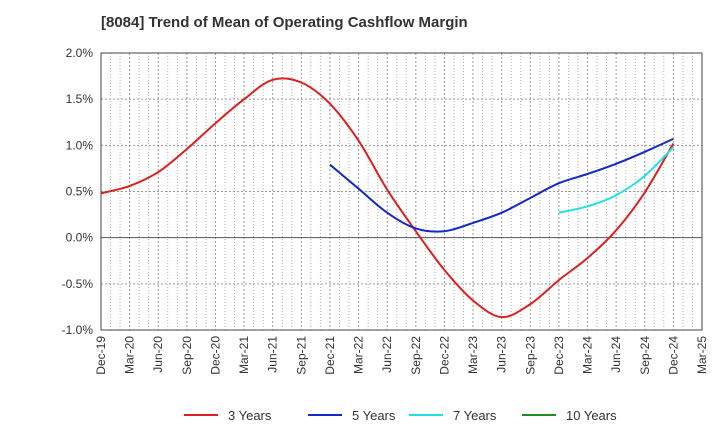 This screenshot has height=440, width=720. What do you see at coordinates (501, 185) in the screenshot?
I see `series-line-5-years` at bounding box center [501, 185].